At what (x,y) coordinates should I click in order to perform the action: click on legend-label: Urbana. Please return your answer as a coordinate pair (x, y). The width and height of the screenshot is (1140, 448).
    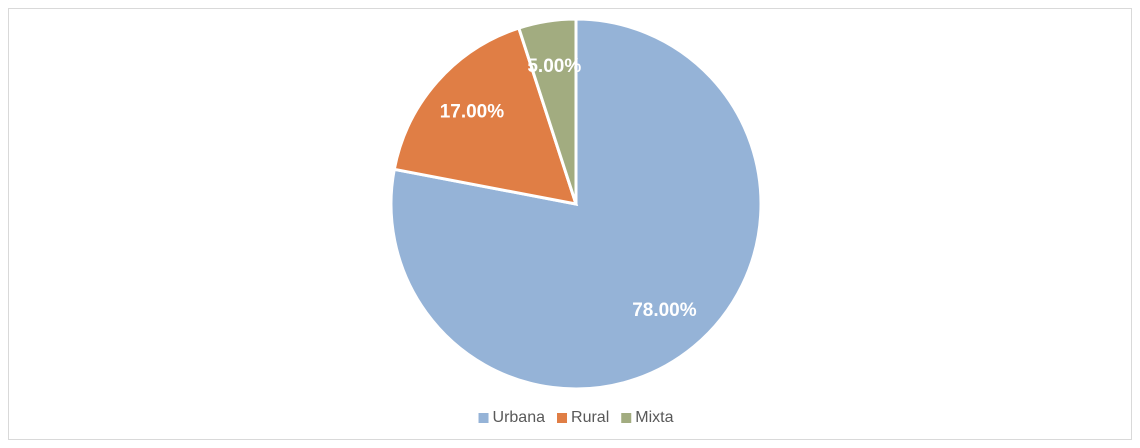
    Looking at the image, I should click on (519, 417).